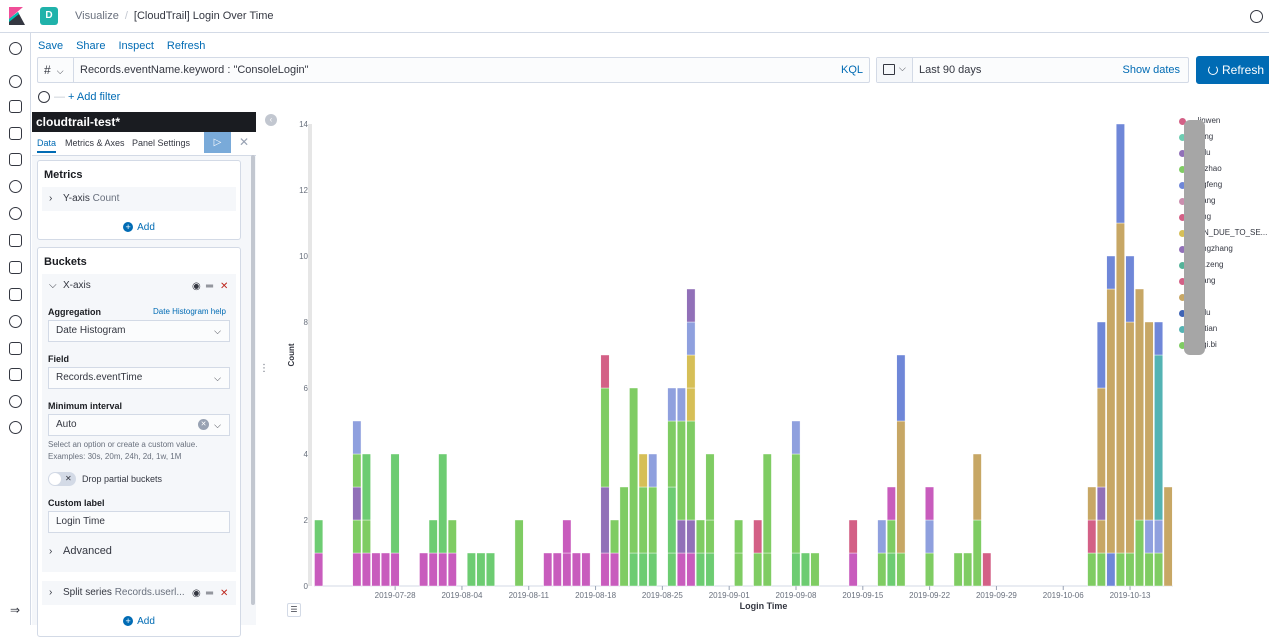 The image size is (1269, 637). Describe the element at coordinates (139, 199) in the screenshot. I see `y-axis-agg-row: › Y-axis Count` at that location.